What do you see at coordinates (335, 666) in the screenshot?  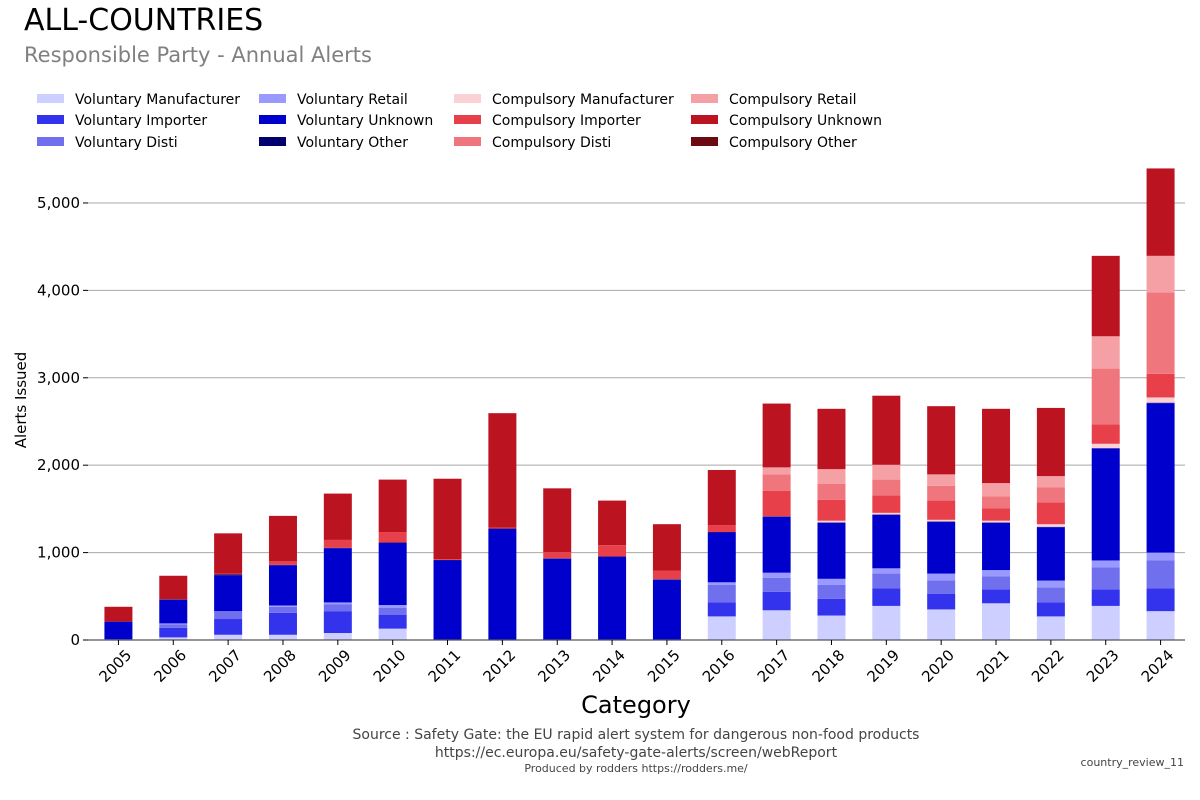 I see `x-tick-label: 2009` at bounding box center [335, 666].